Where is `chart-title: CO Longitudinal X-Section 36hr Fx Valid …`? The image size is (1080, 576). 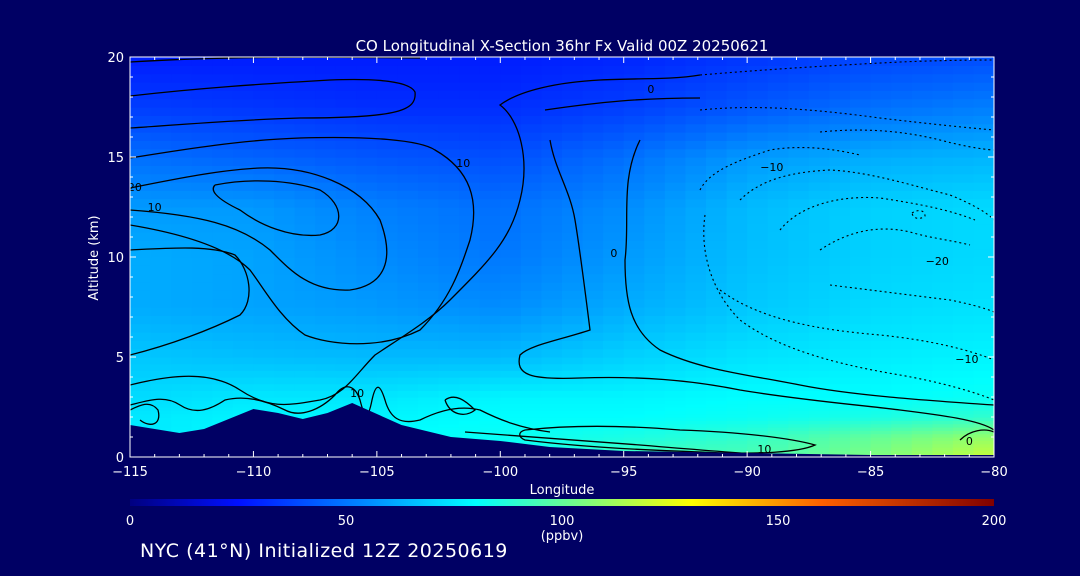 chart-title: CO Longitudinal X-Section 36hr Fx Valid … is located at coordinates (562, 46).